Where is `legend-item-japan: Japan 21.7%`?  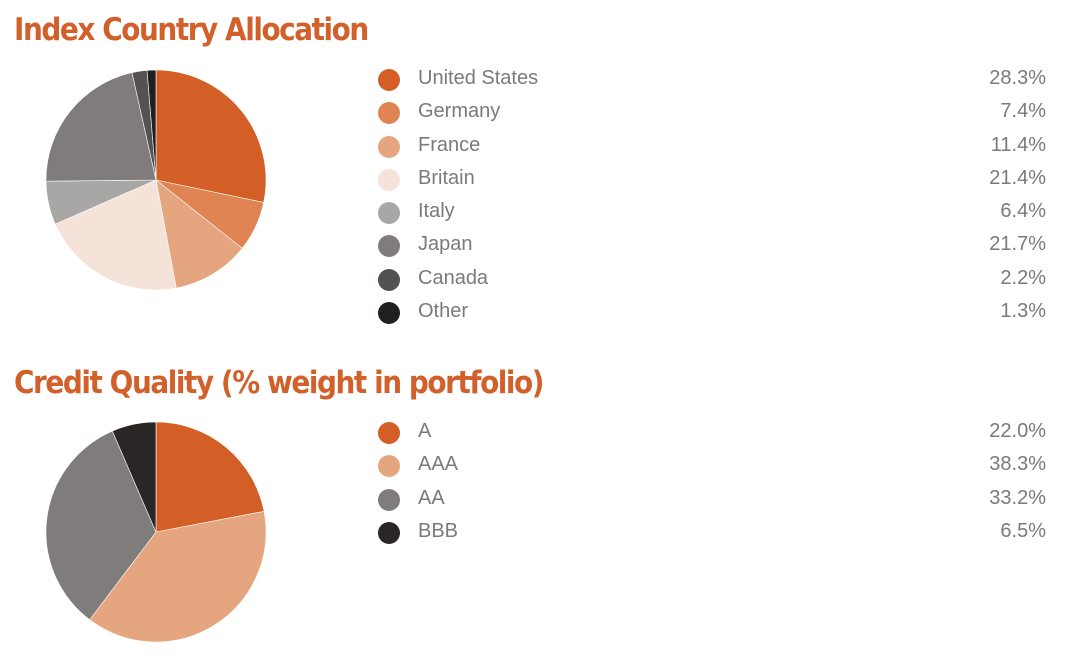 legend-item-japan: Japan 21.7% is located at coordinates (712, 247).